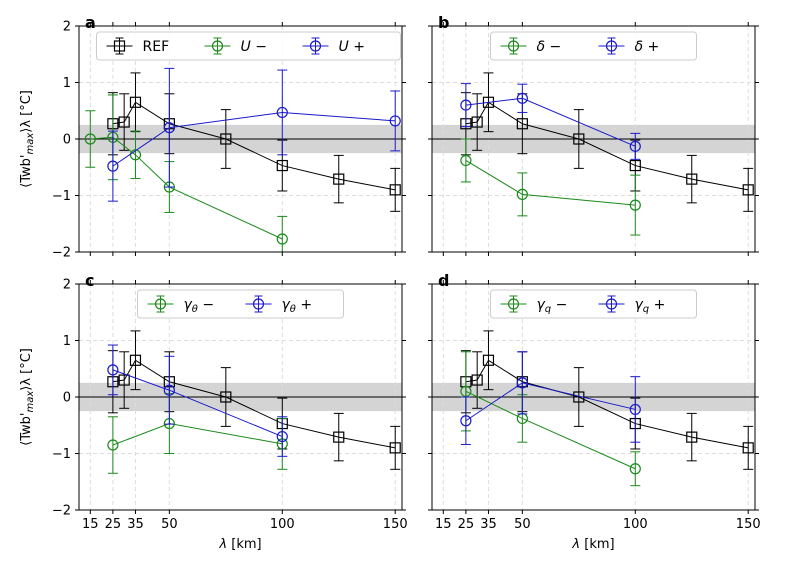 The image size is (793, 566). I want to click on legend-item: δ −, so click(531, 46).